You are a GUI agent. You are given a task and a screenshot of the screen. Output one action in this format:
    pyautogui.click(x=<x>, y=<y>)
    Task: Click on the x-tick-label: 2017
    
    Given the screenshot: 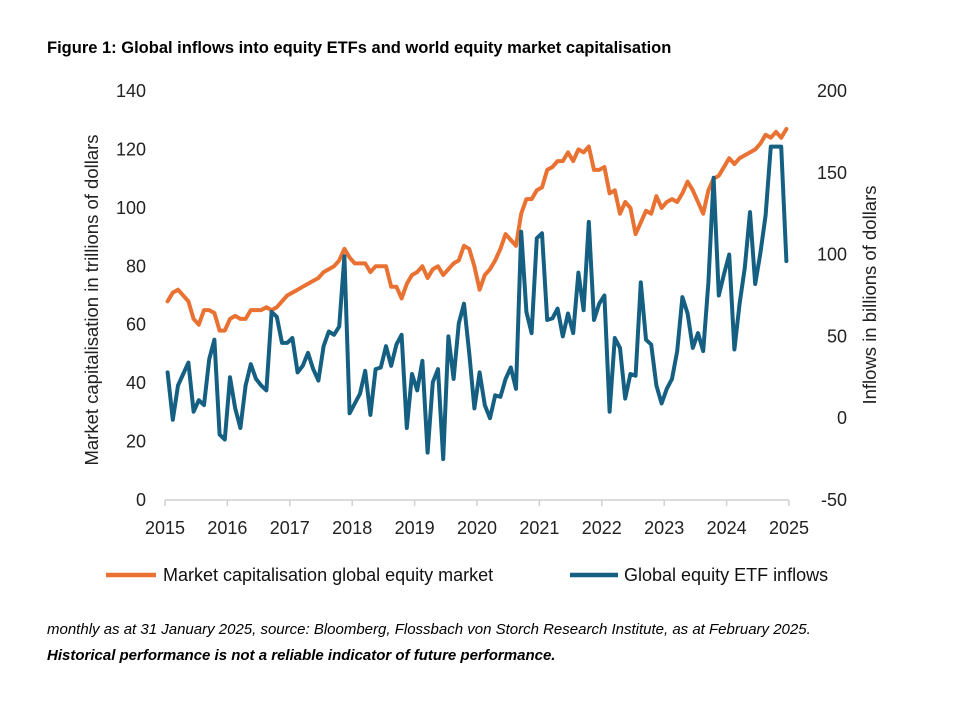 What is the action you would take?
    pyautogui.click(x=290, y=528)
    